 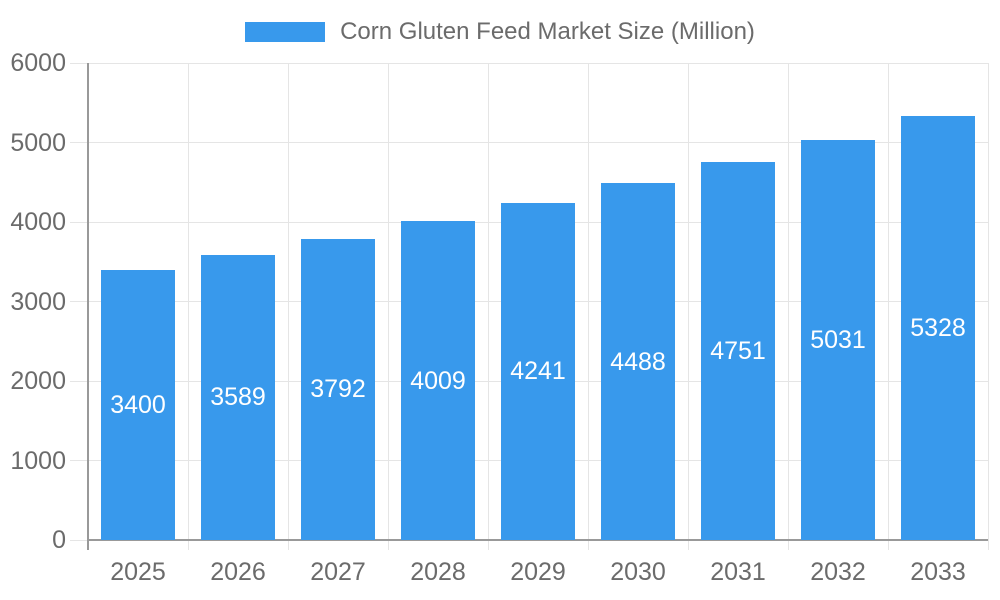 What do you see at coordinates (338, 572) in the screenshot?
I see `x-tick-label: 2027` at bounding box center [338, 572].